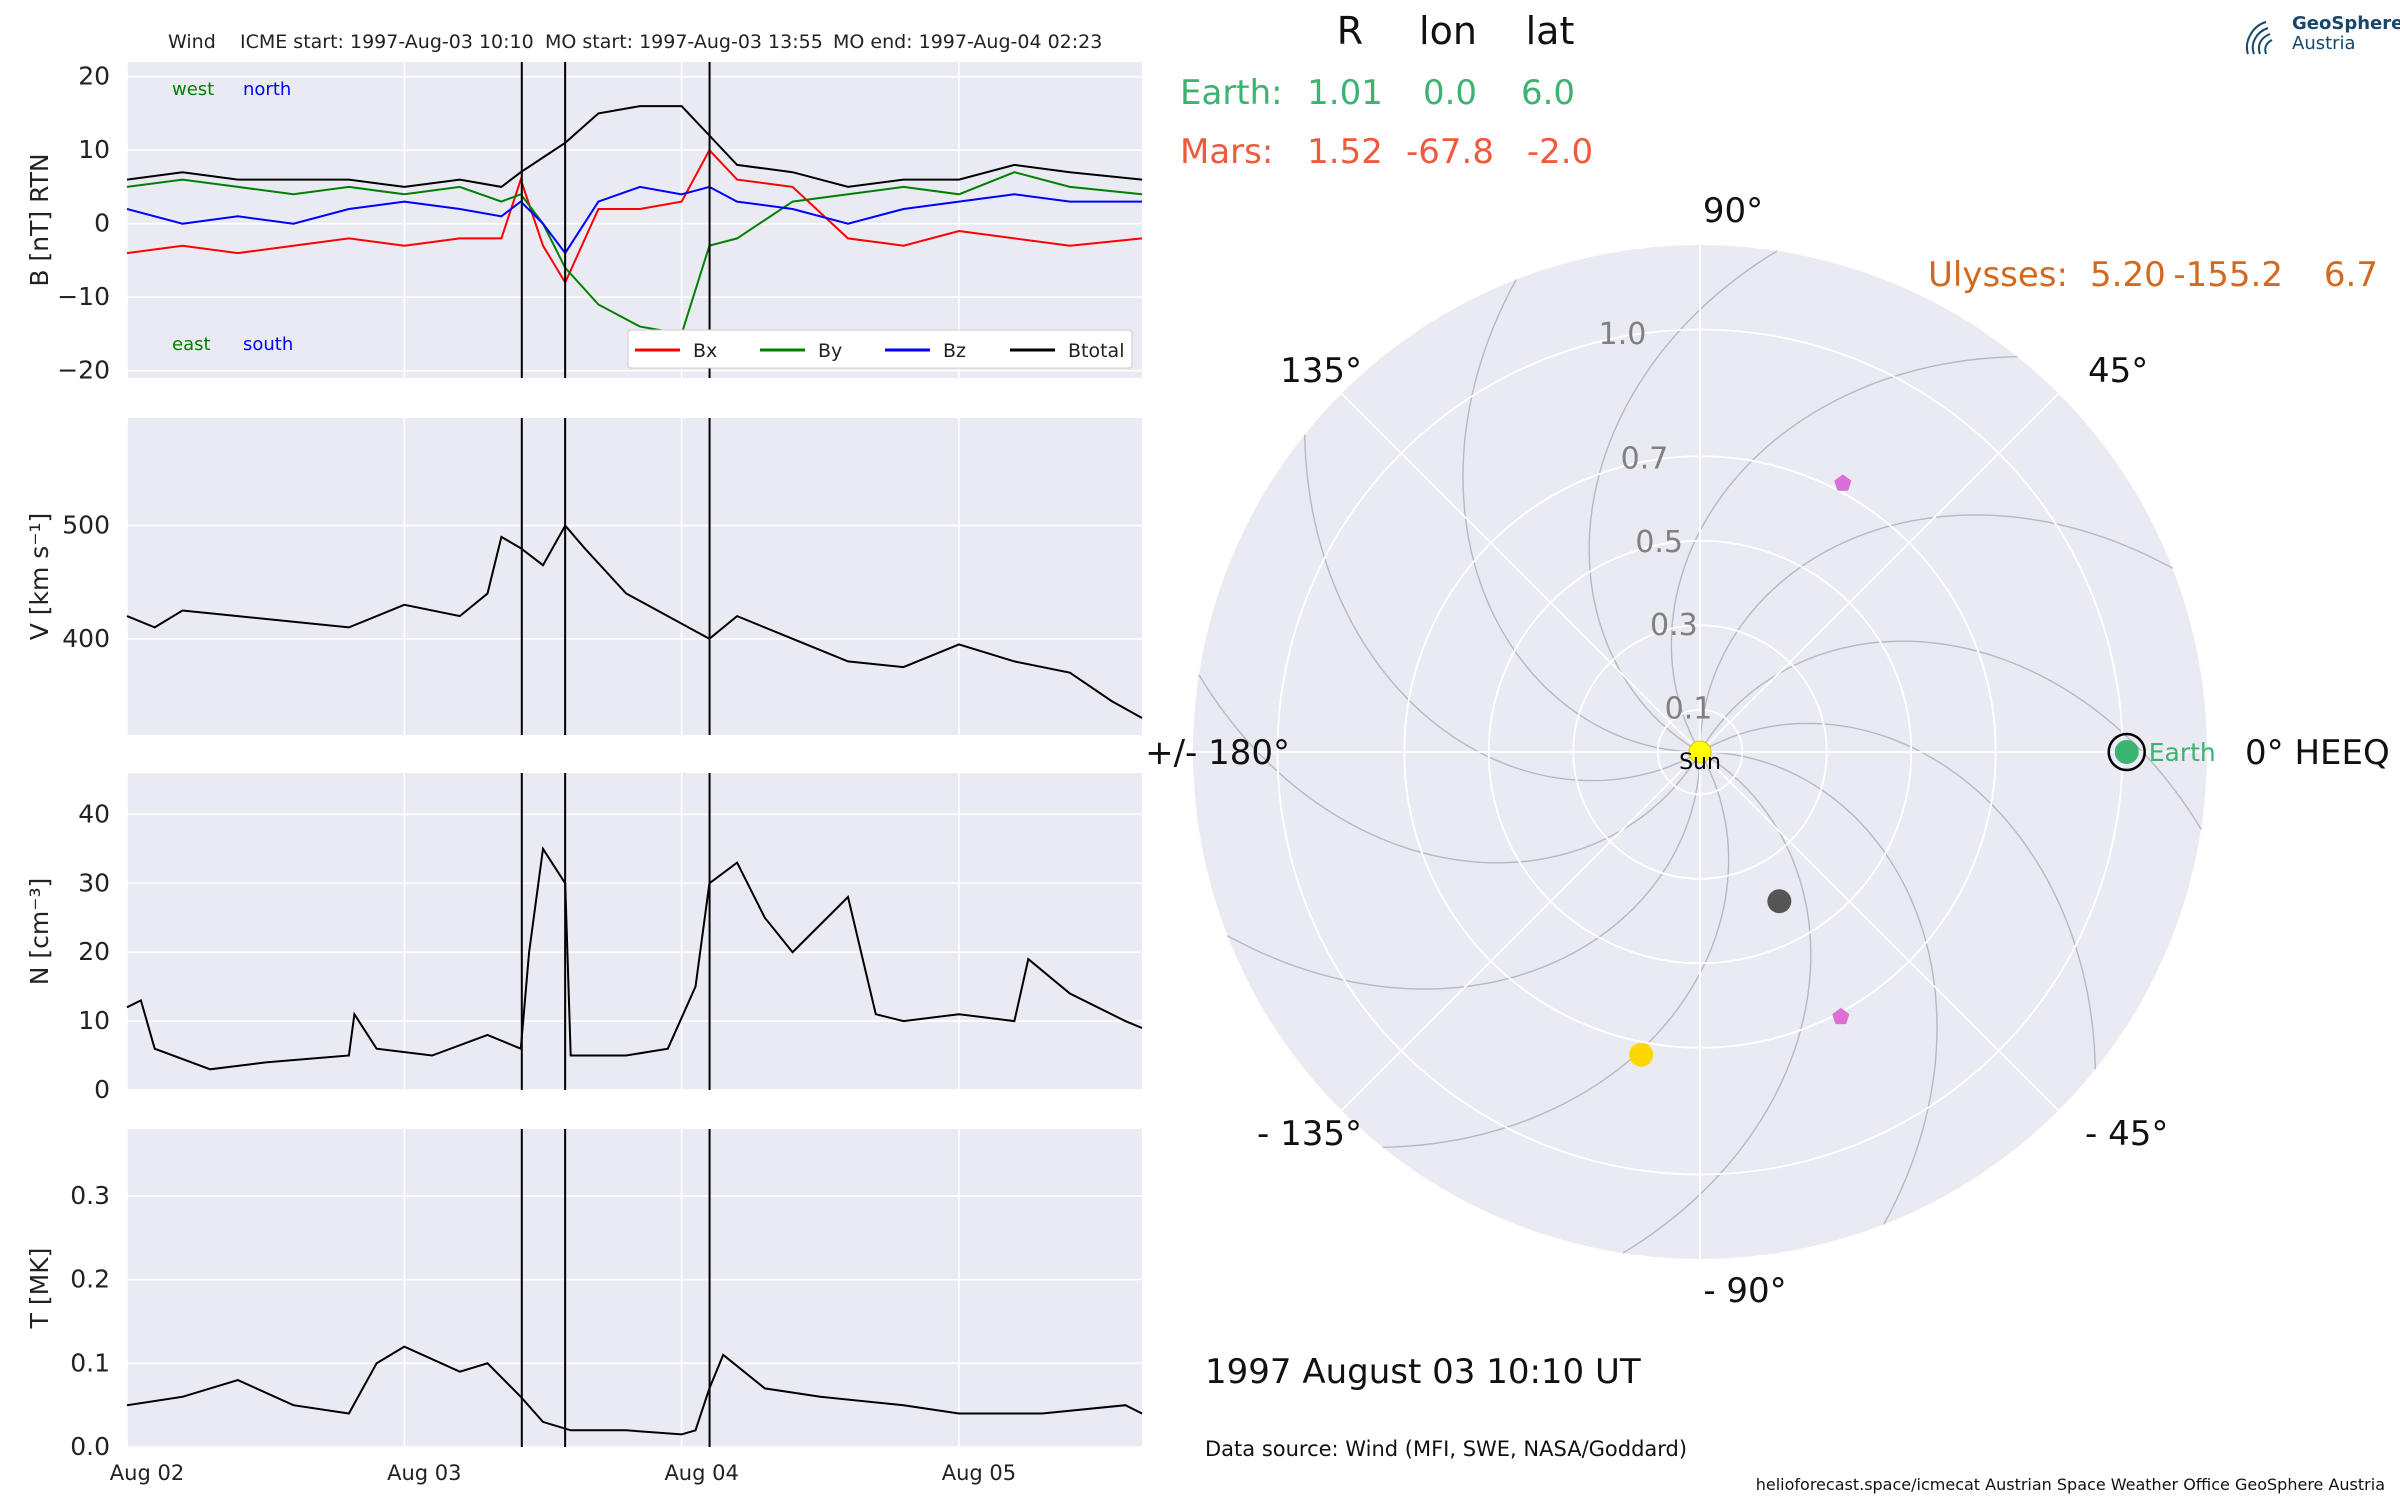  What do you see at coordinates (2259, 38) in the screenshot?
I see `geosphere-swirl-icon` at bounding box center [2259, 38].